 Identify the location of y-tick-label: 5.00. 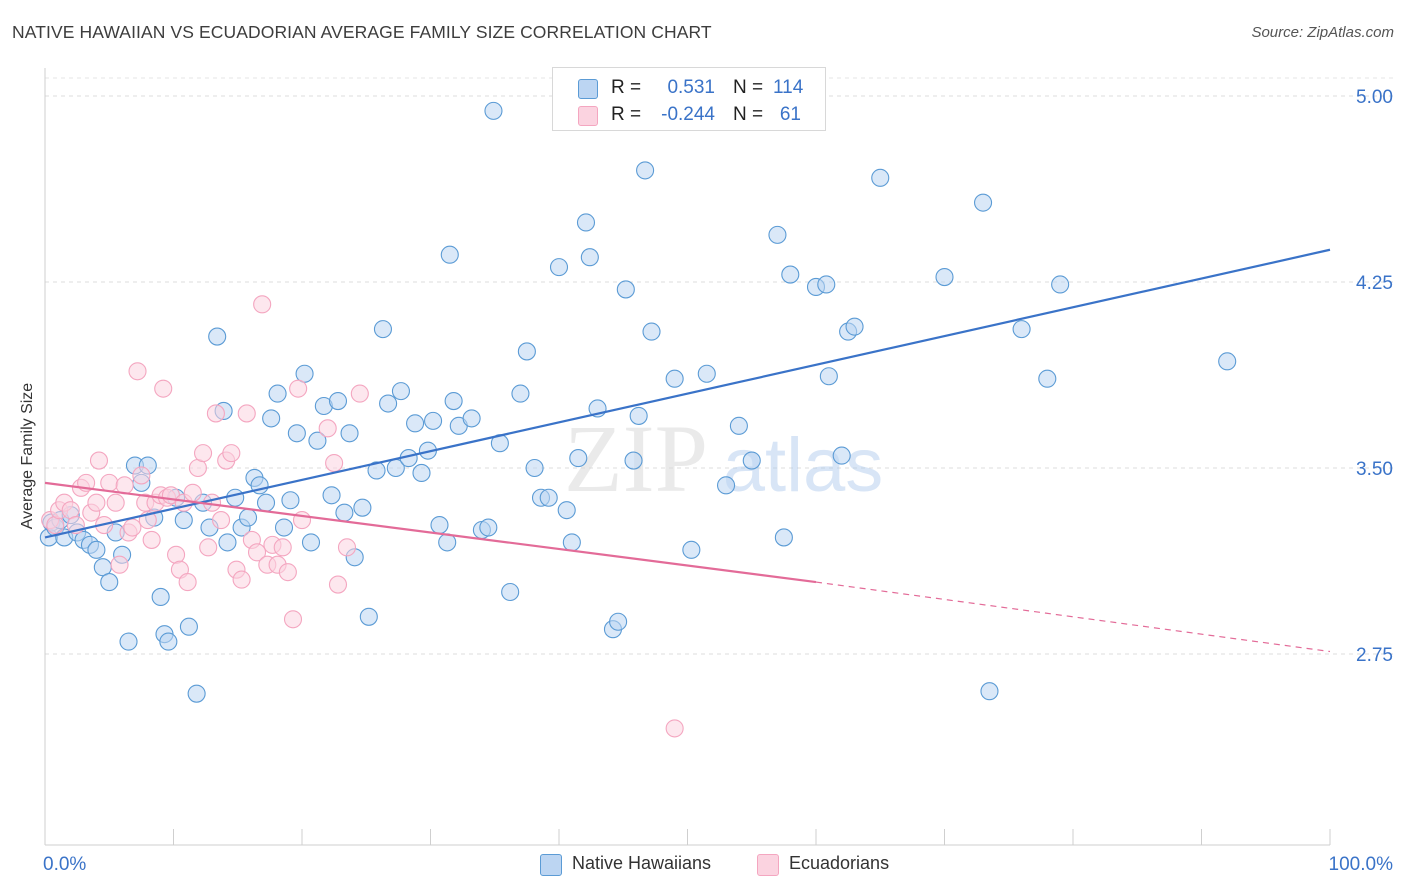
(1374, 97).